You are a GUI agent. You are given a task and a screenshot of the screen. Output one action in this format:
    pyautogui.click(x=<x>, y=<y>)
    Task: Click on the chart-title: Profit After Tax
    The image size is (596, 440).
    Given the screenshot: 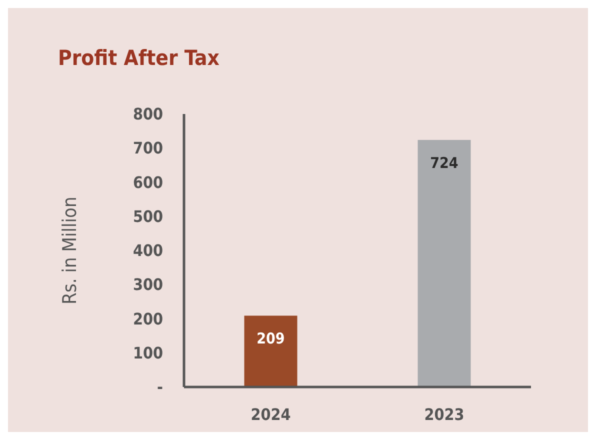 What is the action you would take?
    pyautogui.click(x=139, y=58)
    